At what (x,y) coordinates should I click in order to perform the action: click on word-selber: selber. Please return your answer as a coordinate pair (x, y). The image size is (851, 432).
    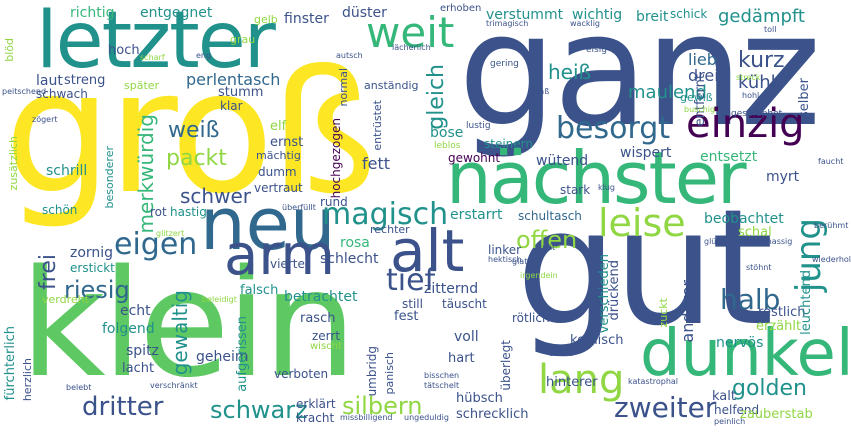
    Looking at the image, I should click on (804, 98).